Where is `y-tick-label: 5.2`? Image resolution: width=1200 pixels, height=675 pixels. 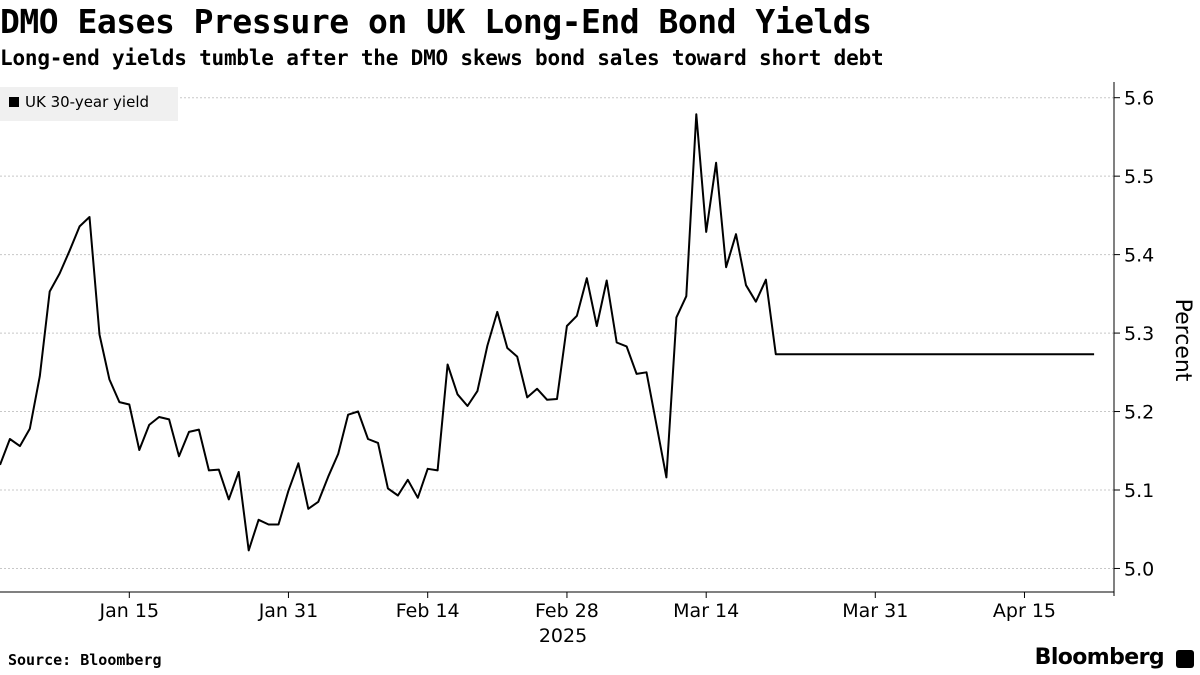
y-tick-label: 5.2 is located at coordinates (1139, 413).